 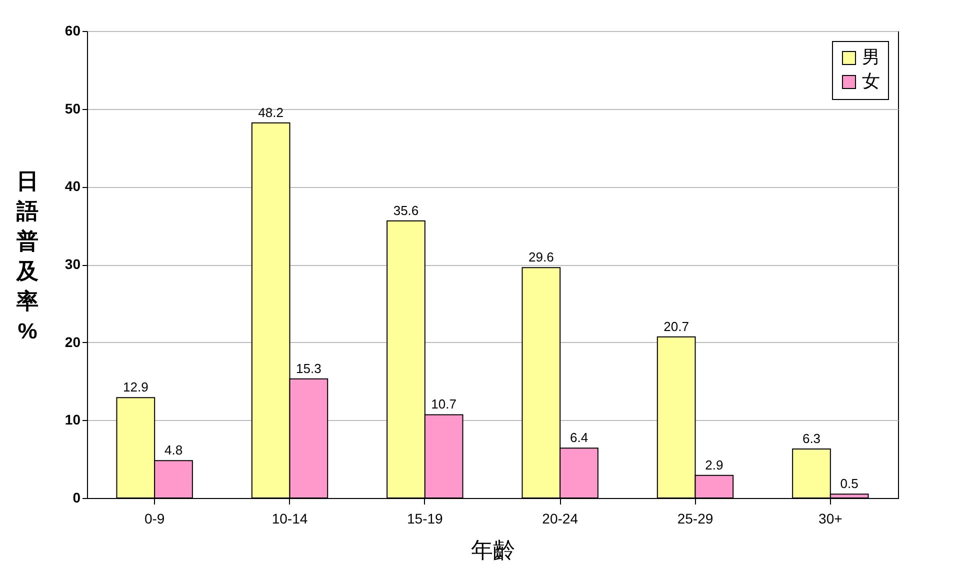 What do you see at coordinates (443, 404) in the screenshot?
I see `data-label: 10.7` at bounding box center [443, 404].